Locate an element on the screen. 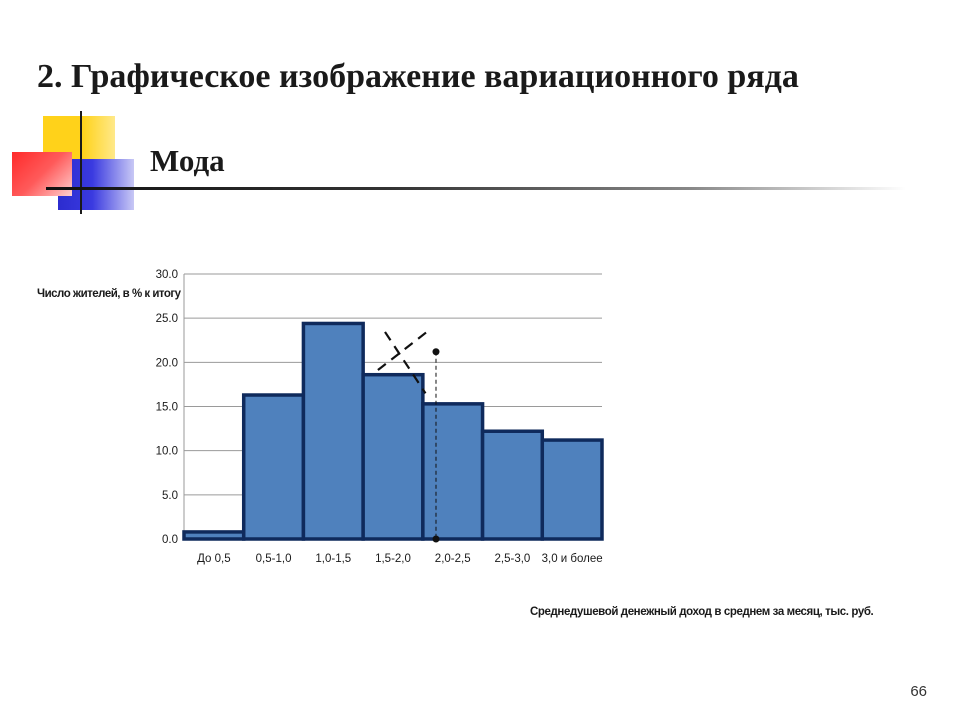 The height and width of the screenshot is (720, 960). y-tick-label: 25.0 is located at coordinates (167, 319).